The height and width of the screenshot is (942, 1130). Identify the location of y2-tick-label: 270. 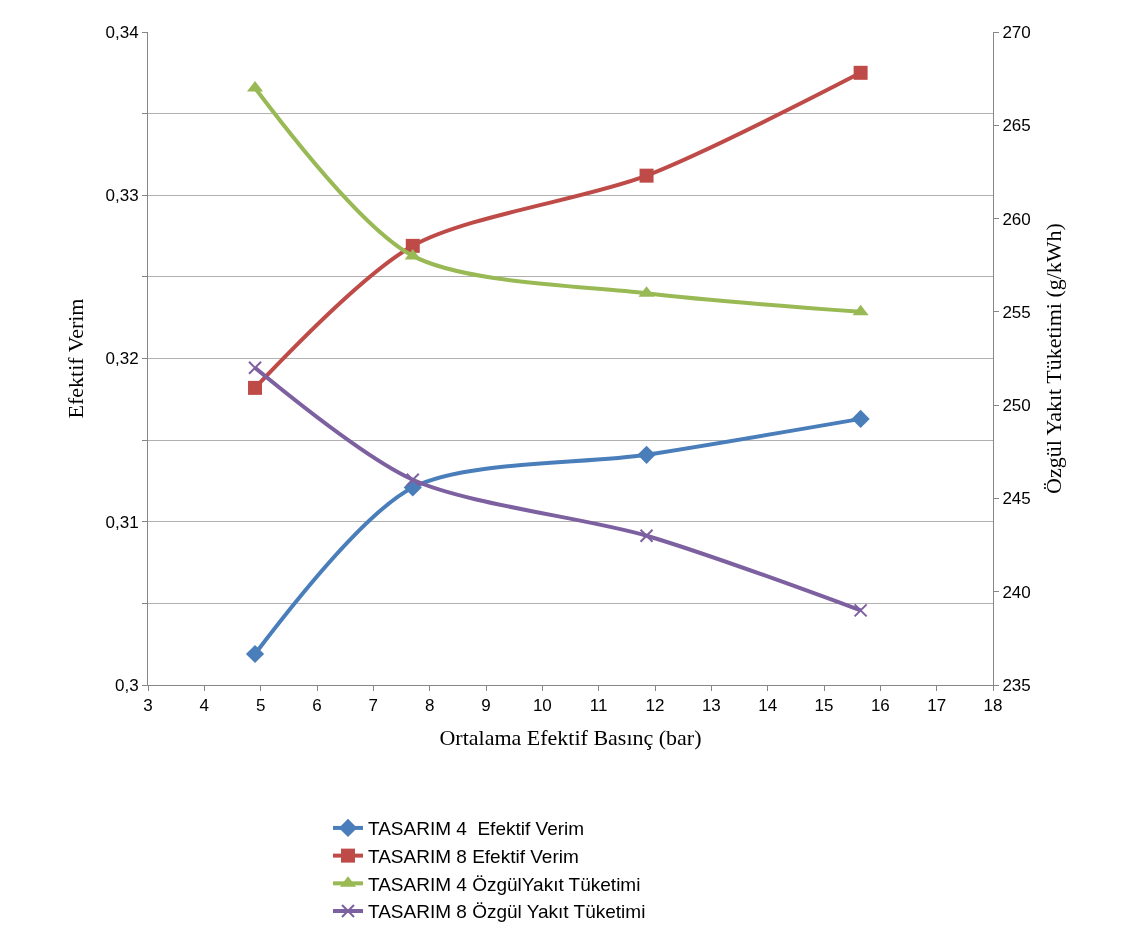
(1016, 32).